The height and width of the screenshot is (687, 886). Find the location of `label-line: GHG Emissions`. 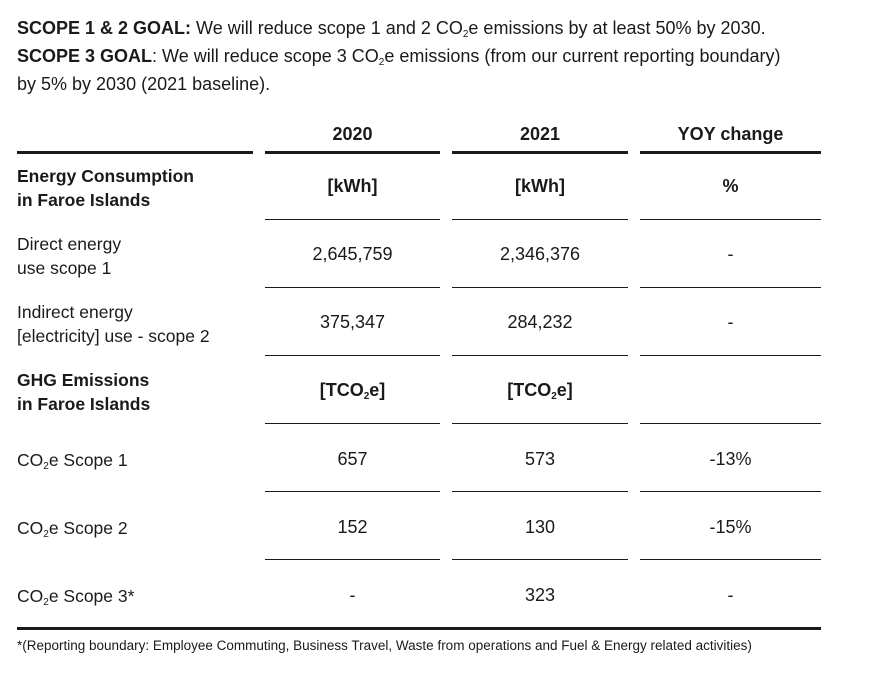

label-line: GHG Emissions is located at coordinates (83, 380).